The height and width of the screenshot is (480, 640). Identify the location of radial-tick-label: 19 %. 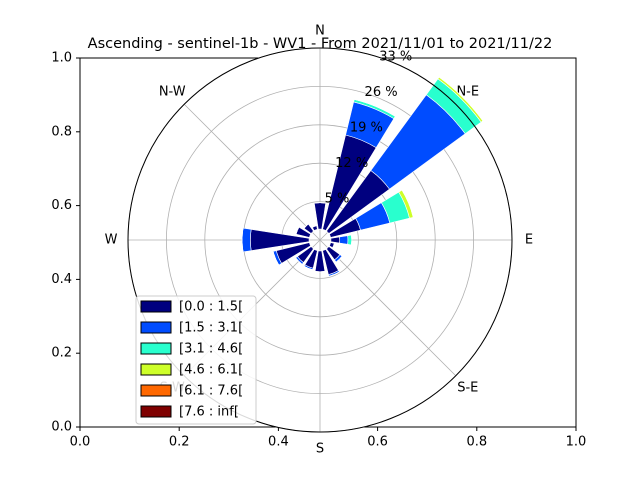
(366, 128).